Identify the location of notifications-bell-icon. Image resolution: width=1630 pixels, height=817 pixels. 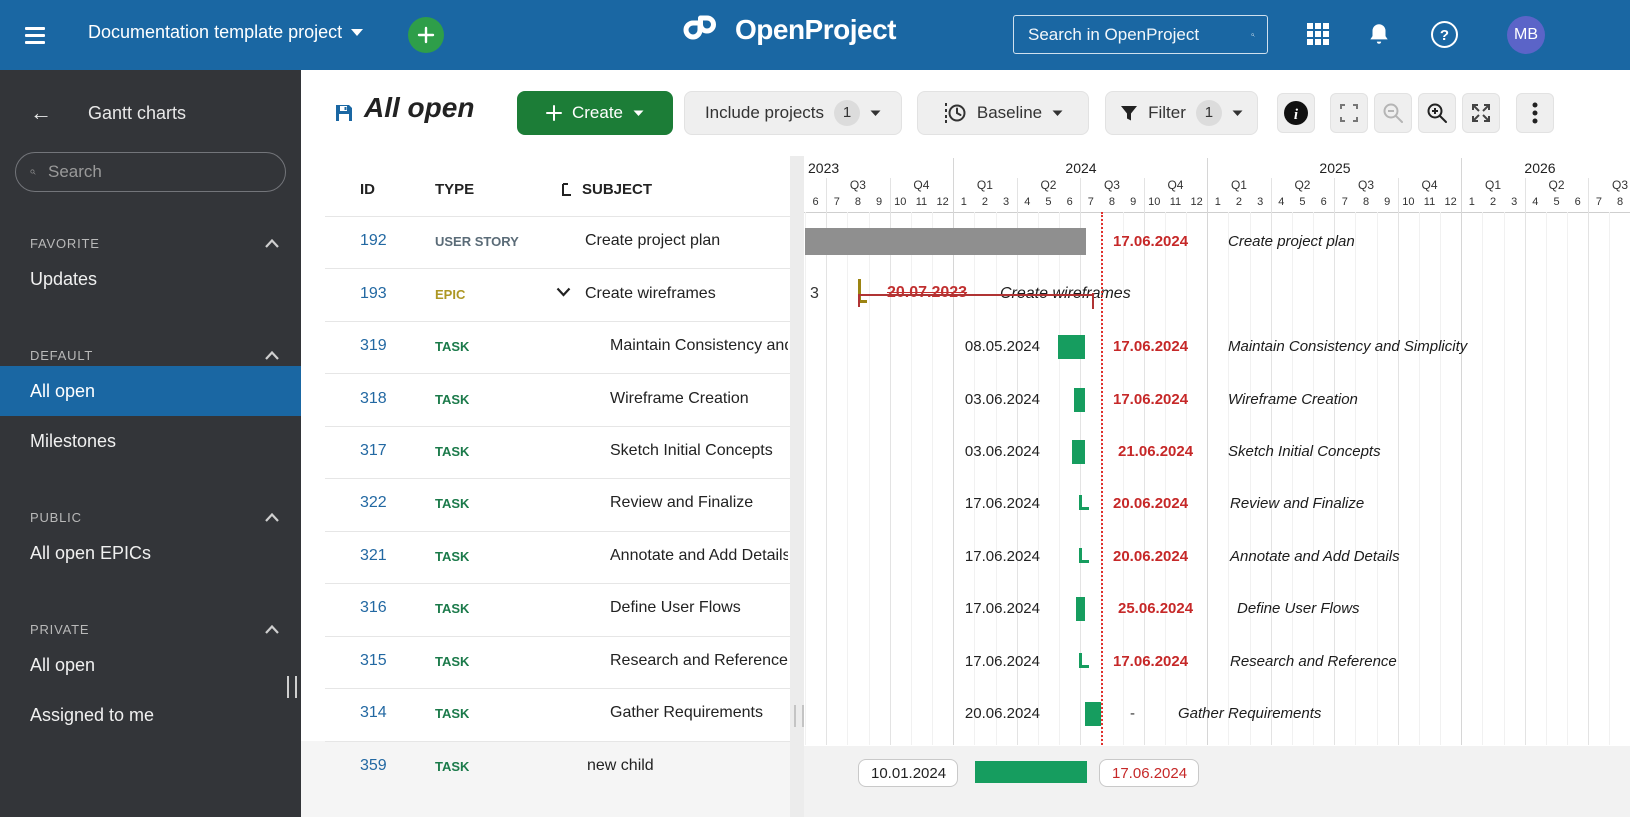
(1380, 35).